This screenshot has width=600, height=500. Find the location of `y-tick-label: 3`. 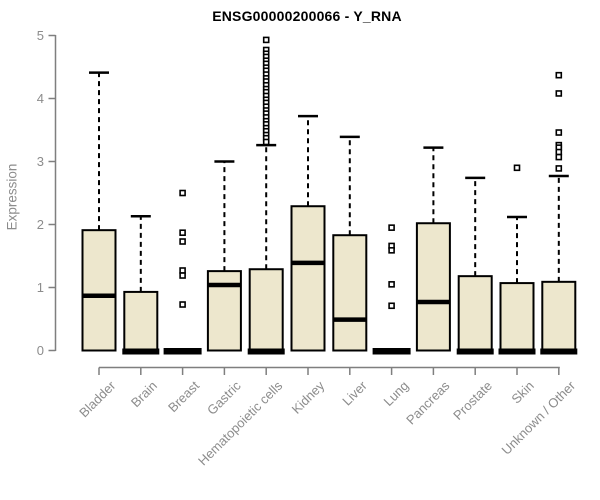

y-tick-label: 3 is located at coordinates (40, 161).